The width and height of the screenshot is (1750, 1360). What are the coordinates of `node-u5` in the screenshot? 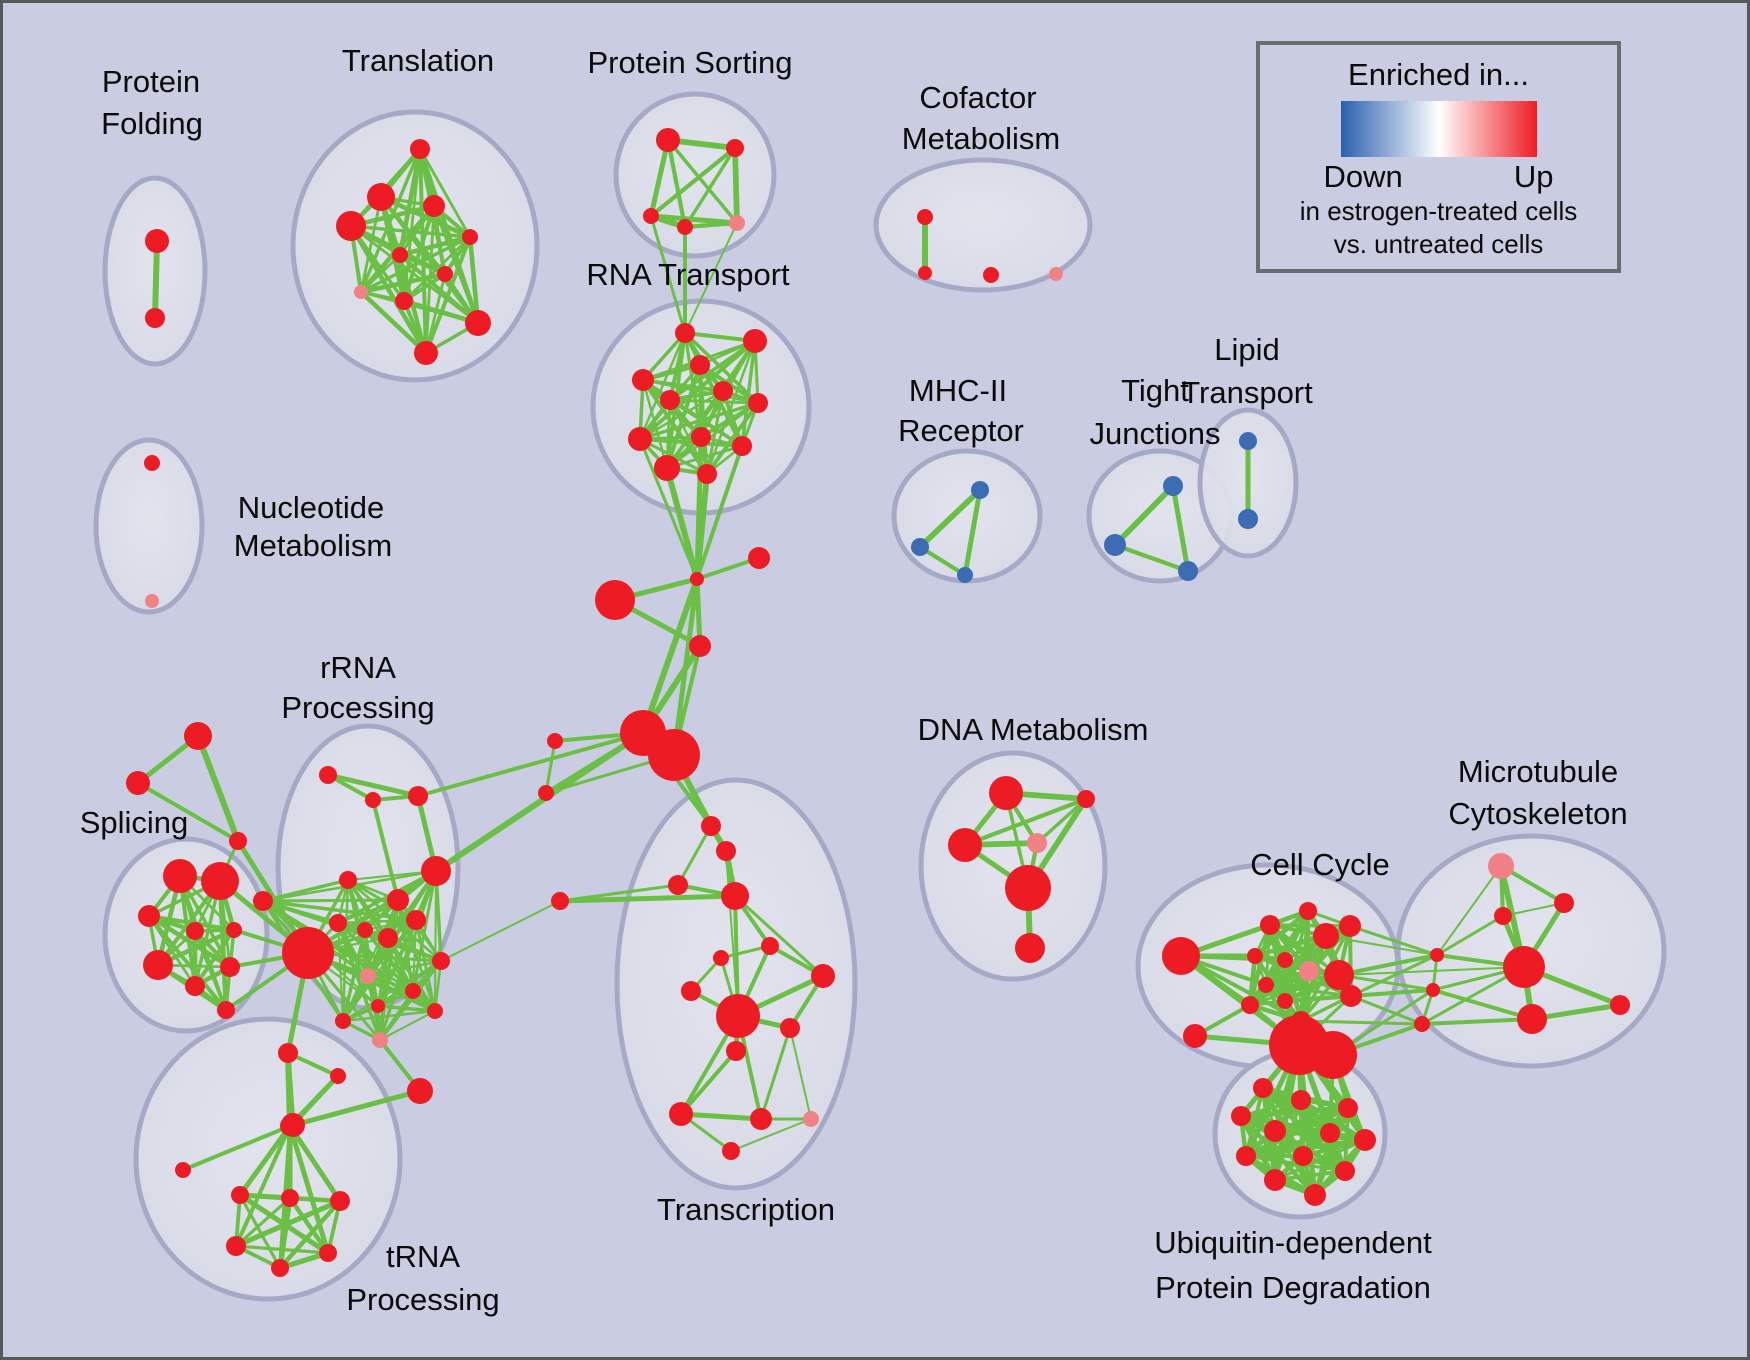 It's located at (1275, 1131).